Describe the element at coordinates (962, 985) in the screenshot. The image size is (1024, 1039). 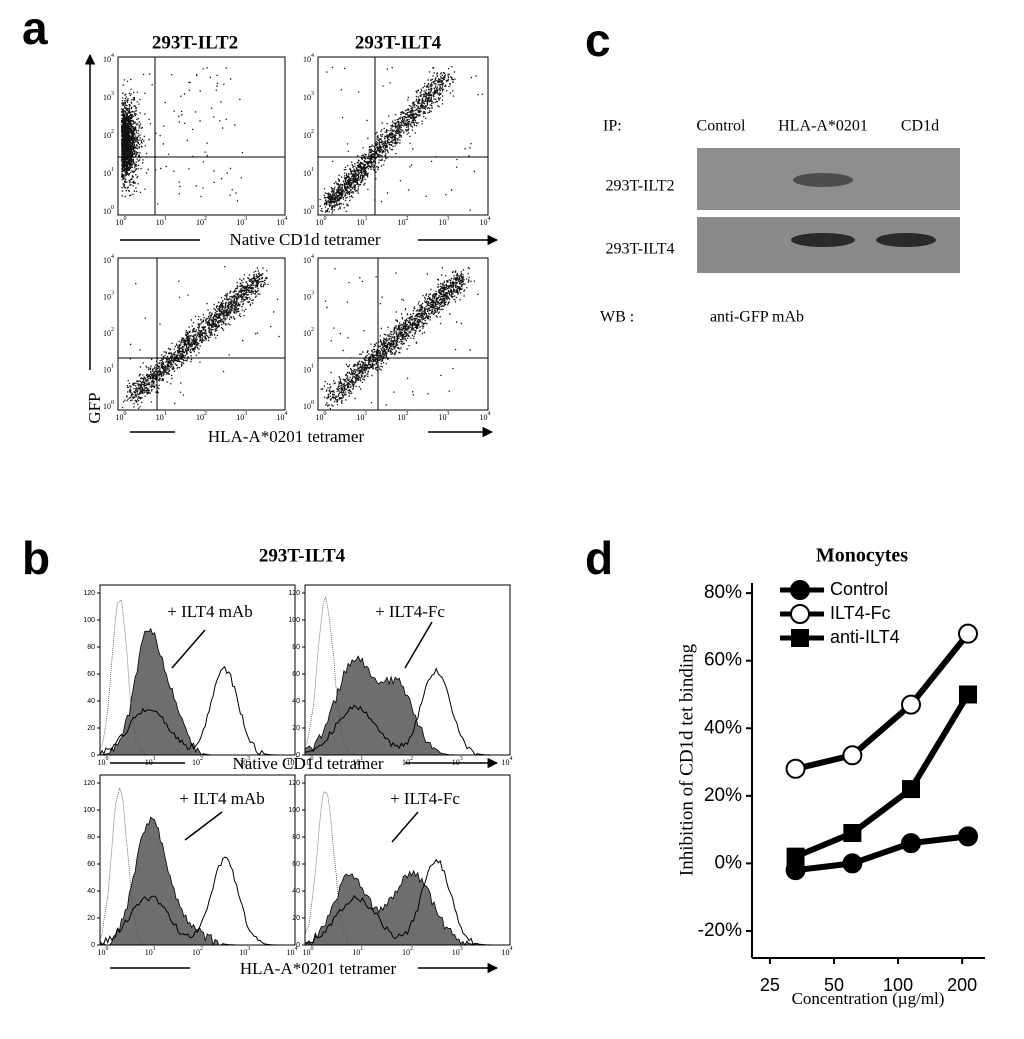
I see `x-tick-label: 200` at that location.